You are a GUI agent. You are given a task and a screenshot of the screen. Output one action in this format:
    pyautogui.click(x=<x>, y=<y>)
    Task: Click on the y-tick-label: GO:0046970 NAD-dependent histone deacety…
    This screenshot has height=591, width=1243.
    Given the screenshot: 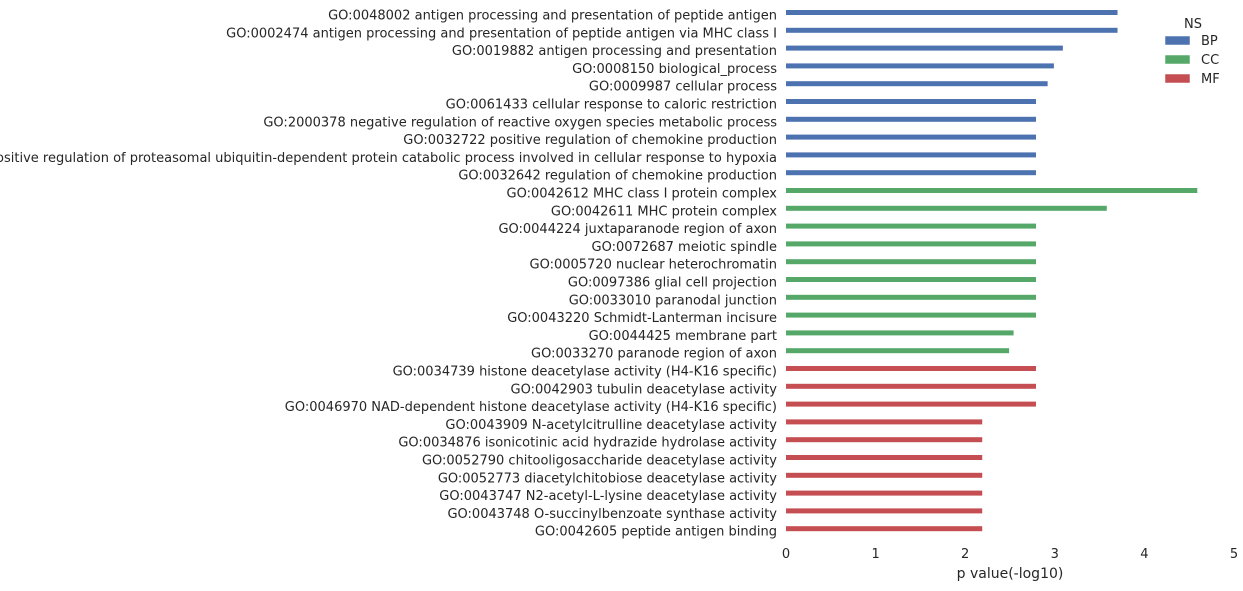 What is the action you would take?
    pyautogui.click(x=531, y=407)
    